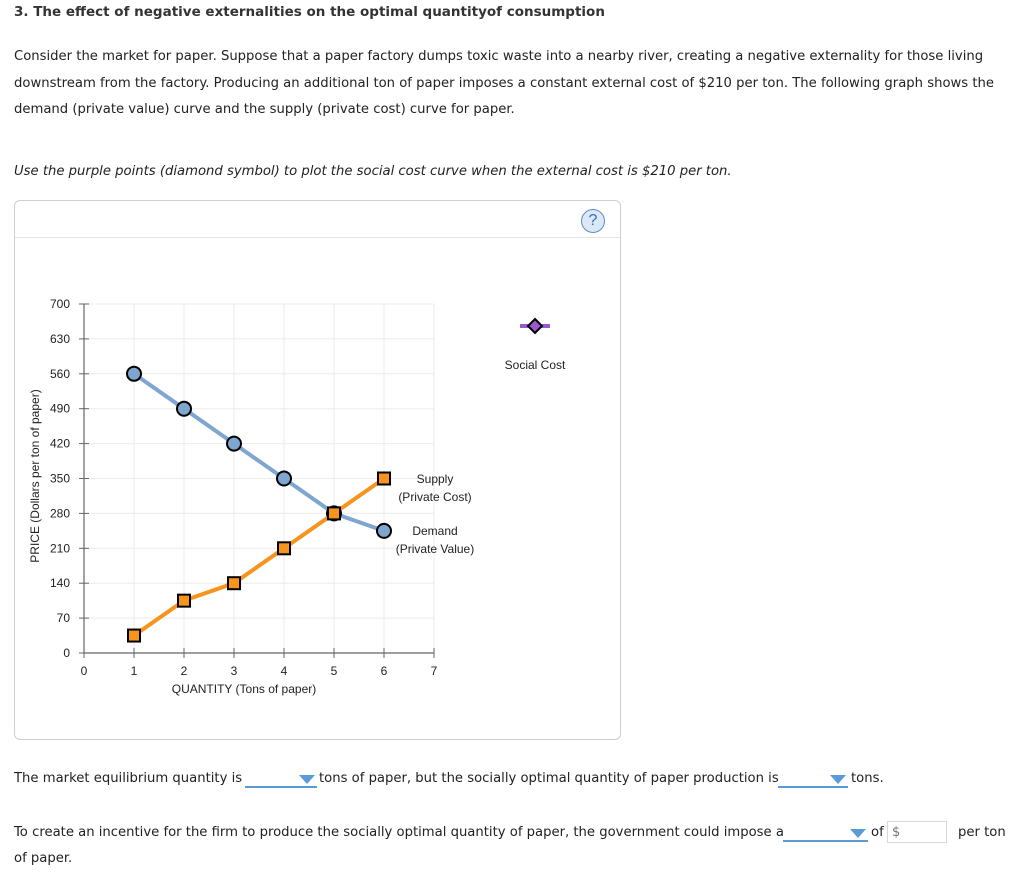  What do you see at coordinates (184, 671) in the screenshot?
I see `x-tick-label: 2` at bounding box center [184, 671].